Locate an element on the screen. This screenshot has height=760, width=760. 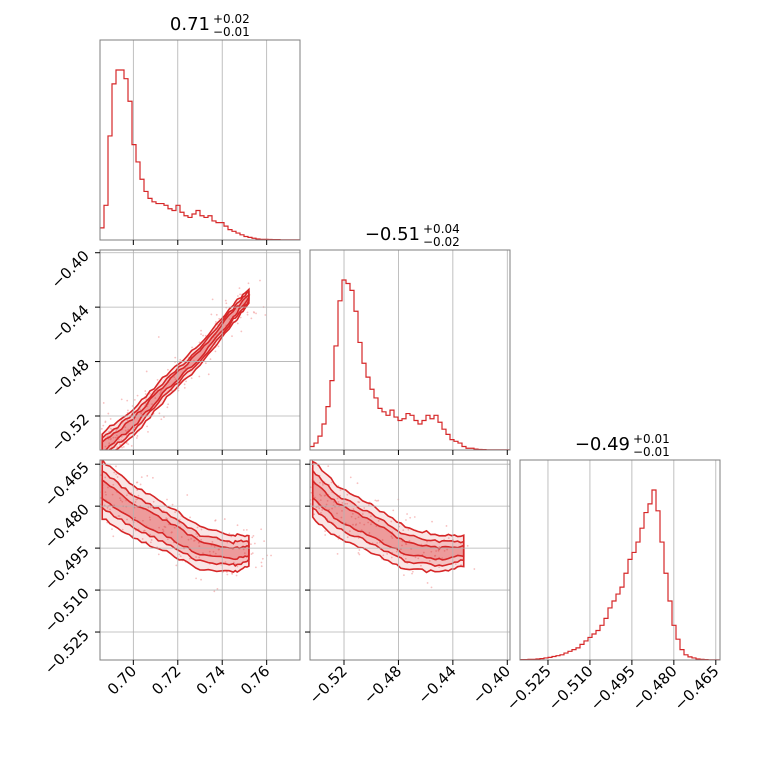
density-contour is located at coordinates (388, 519).